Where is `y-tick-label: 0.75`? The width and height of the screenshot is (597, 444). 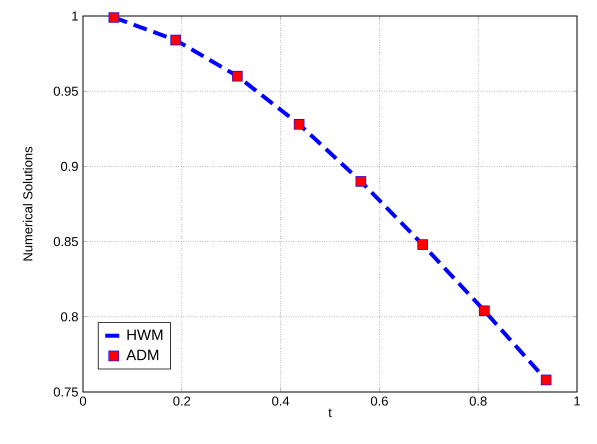 y-tick-label: 0.75 is located at coordinates (66, 392).